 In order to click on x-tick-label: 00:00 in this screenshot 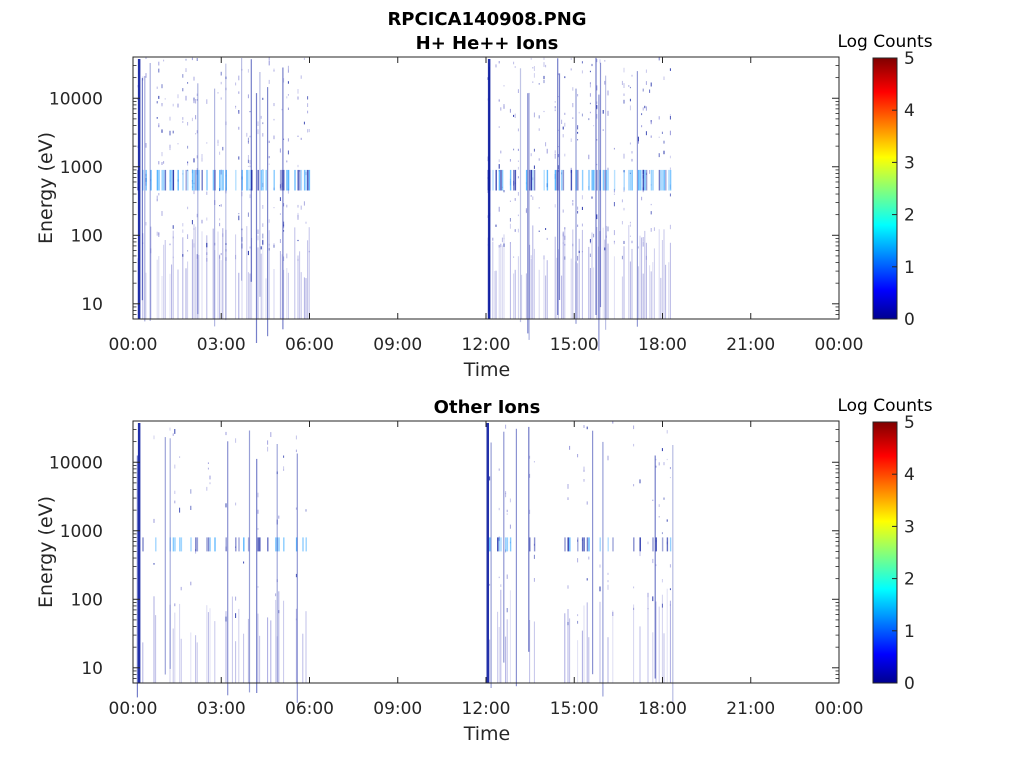, I will do `click(133, 345)`.